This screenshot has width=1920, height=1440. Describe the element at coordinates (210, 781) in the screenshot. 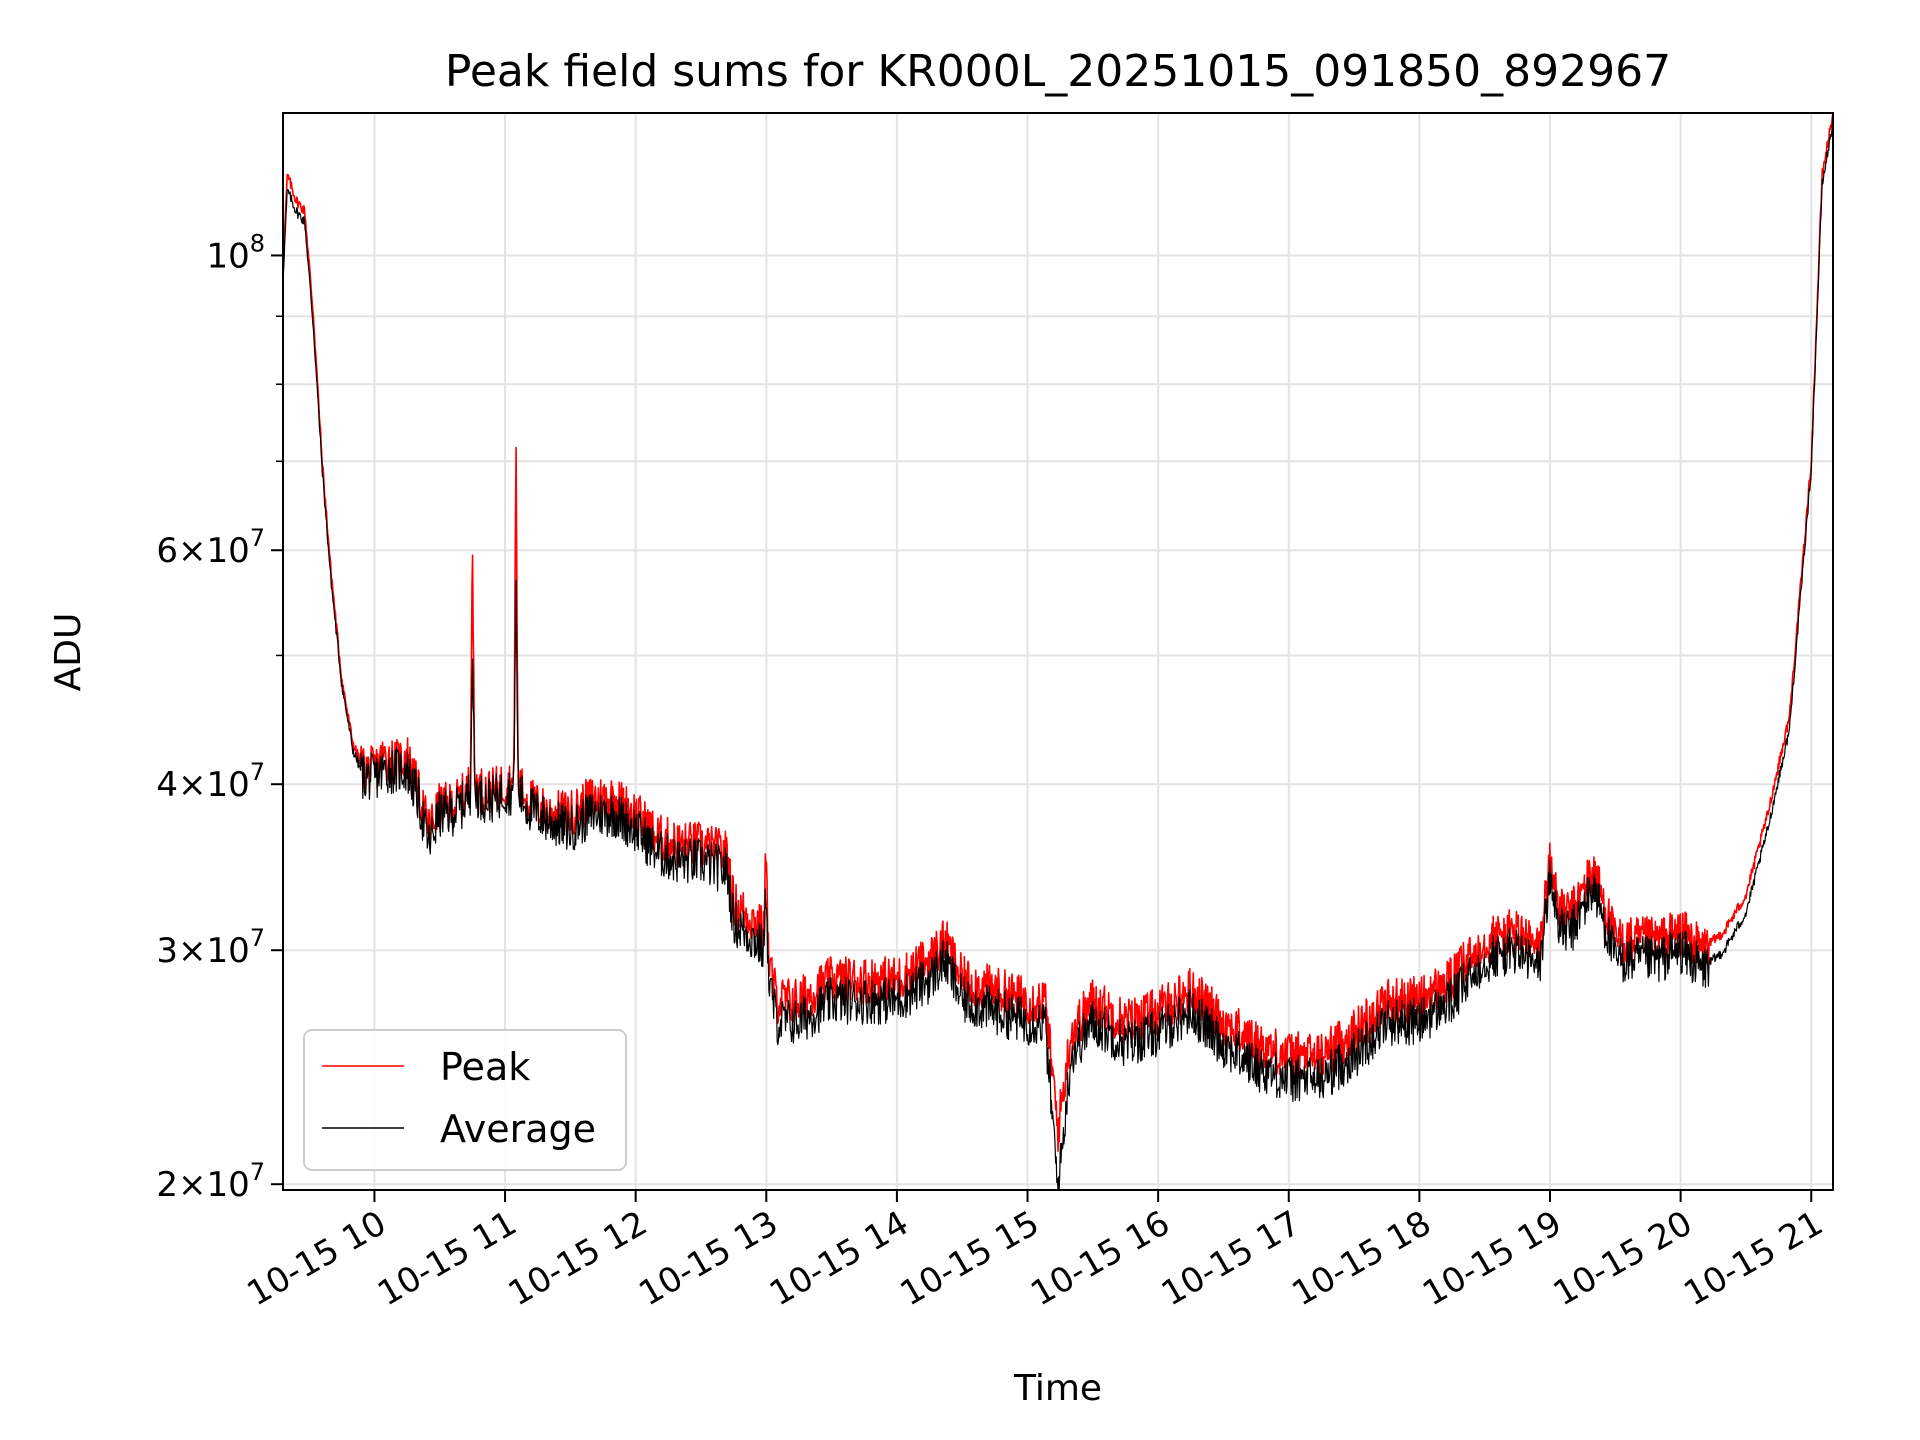

I see `y-tick-label: 4×107` at that location.